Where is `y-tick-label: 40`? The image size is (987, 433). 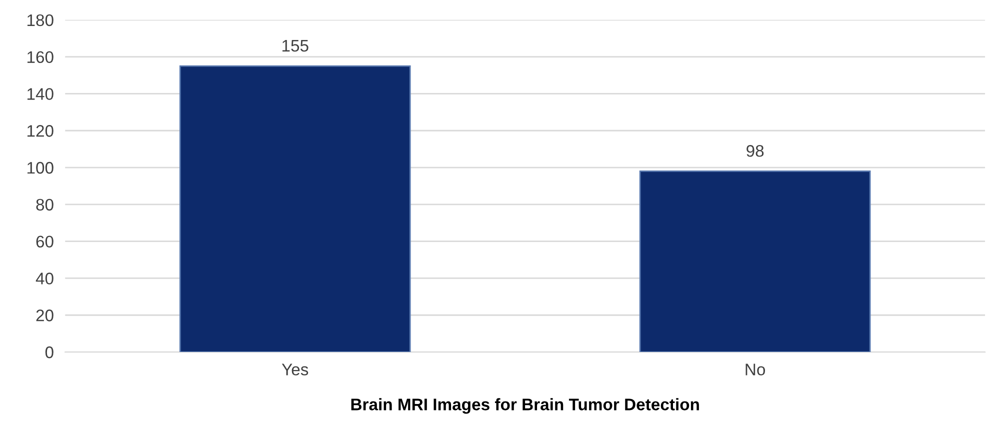
y-tick-label: 40 is located at coordinates (45, 278).